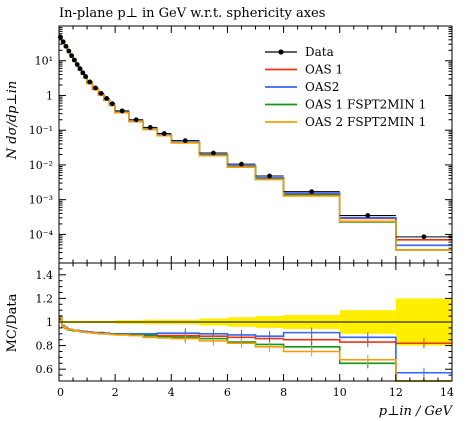  Describe the element at coordinates (171, 392) in the screenshot. I see `x-tick-label: 4` at that location.